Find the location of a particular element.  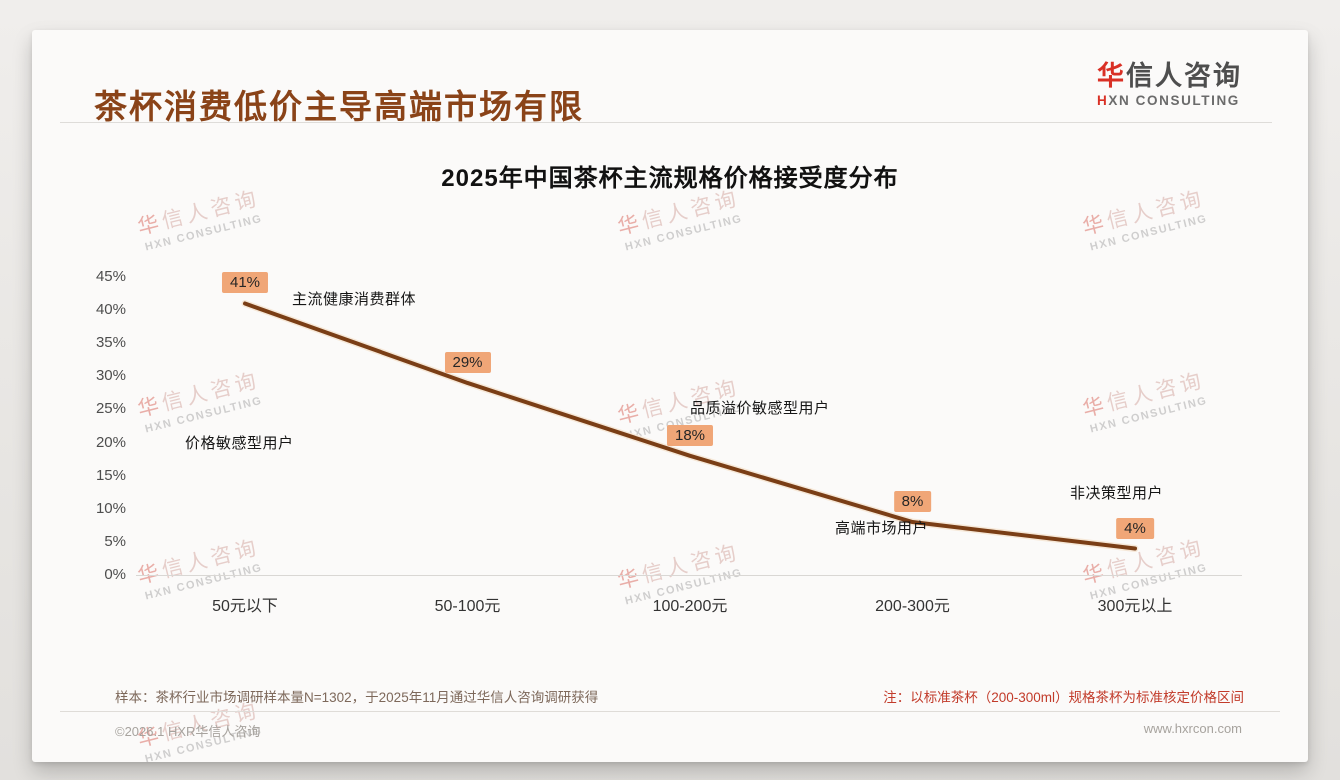

header-divider is located at coordinates (666, 122).